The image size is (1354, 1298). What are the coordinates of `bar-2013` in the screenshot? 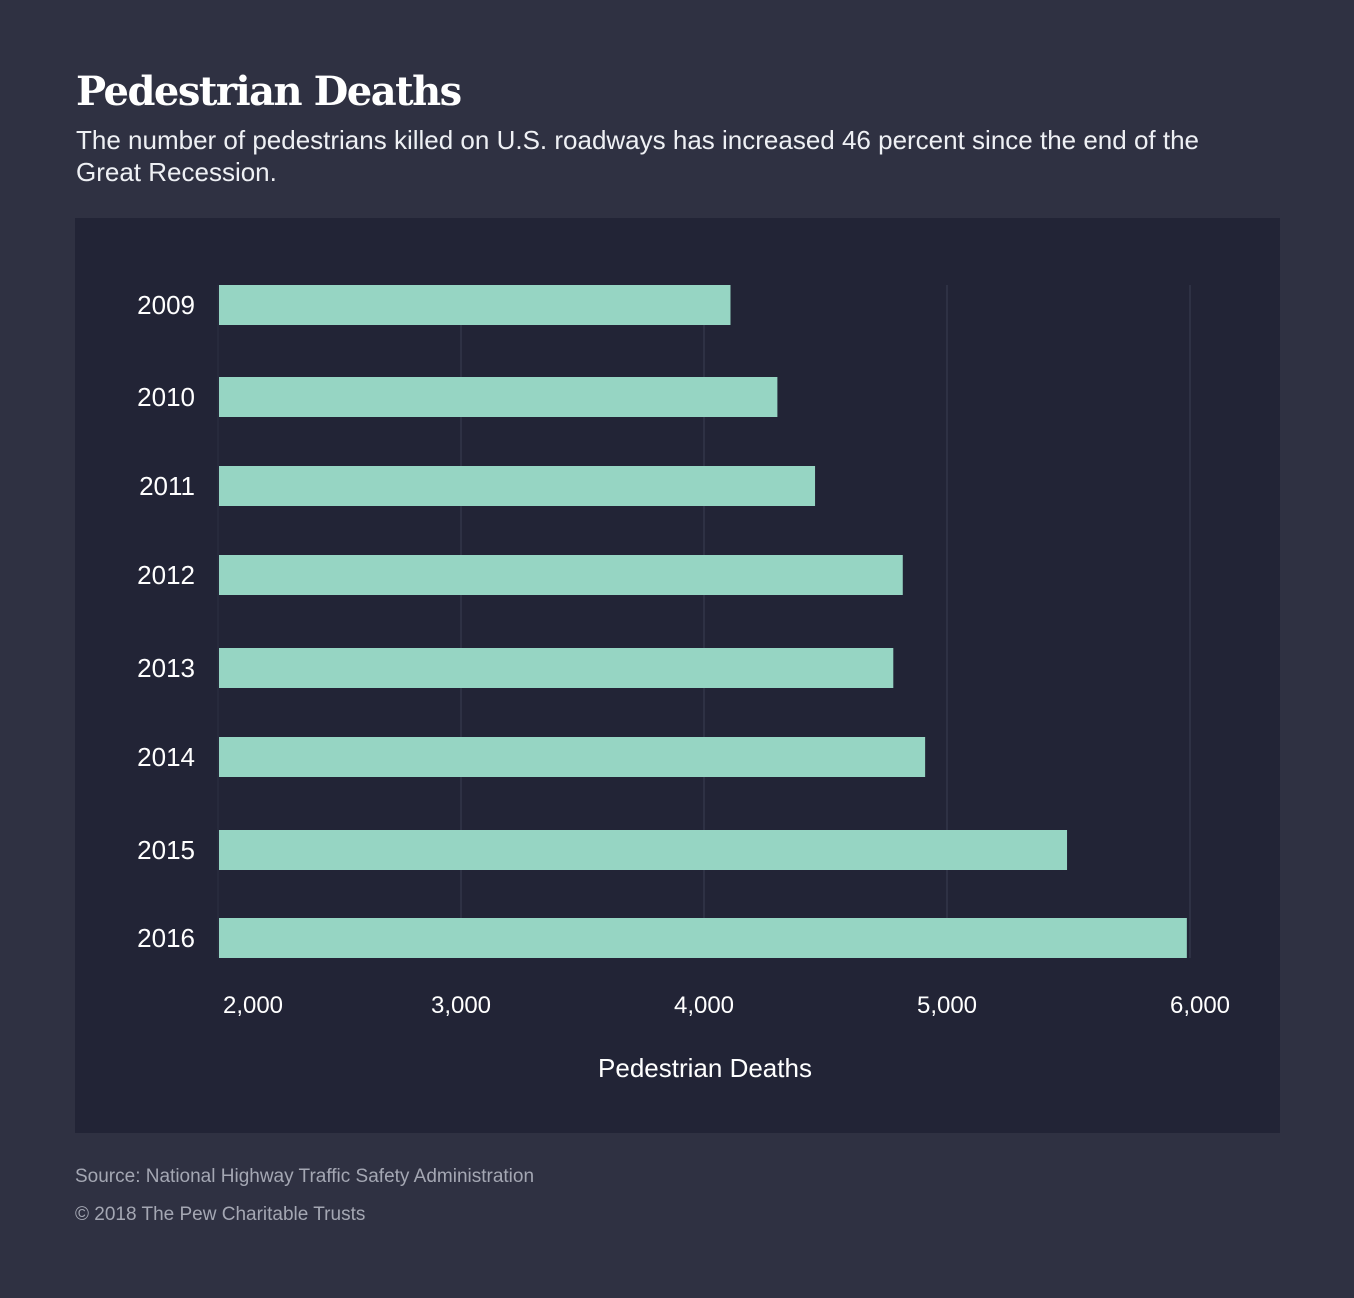 It's located at (556, 668).